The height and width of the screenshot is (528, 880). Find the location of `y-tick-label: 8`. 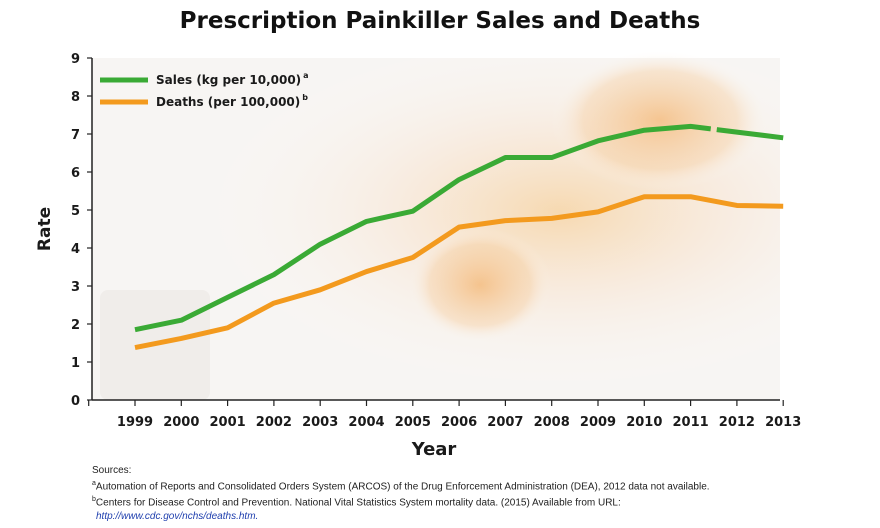

y-tick-label: 8 is located at coordinates (75, 97).